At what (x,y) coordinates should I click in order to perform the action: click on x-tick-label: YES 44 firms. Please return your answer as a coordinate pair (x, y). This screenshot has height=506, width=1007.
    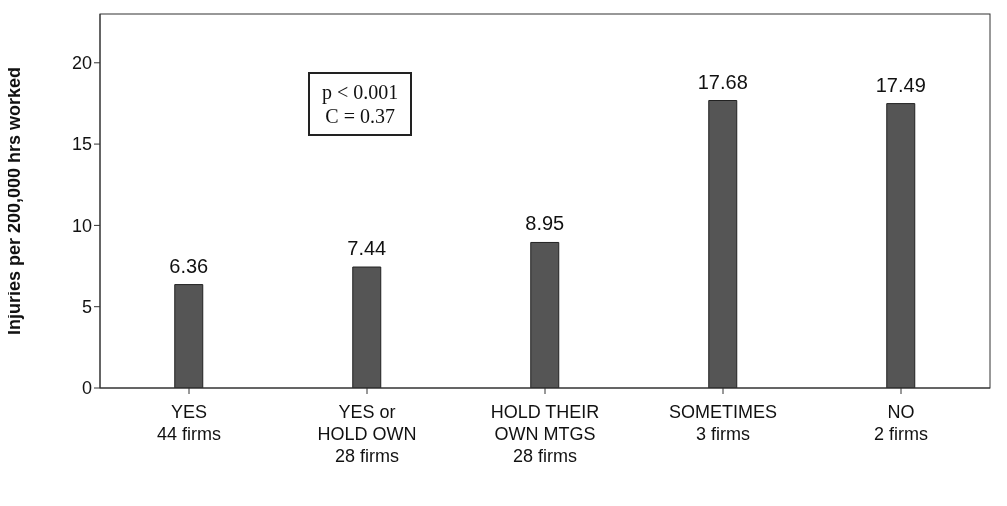
    Looking at the image, I should click on (189, 423).